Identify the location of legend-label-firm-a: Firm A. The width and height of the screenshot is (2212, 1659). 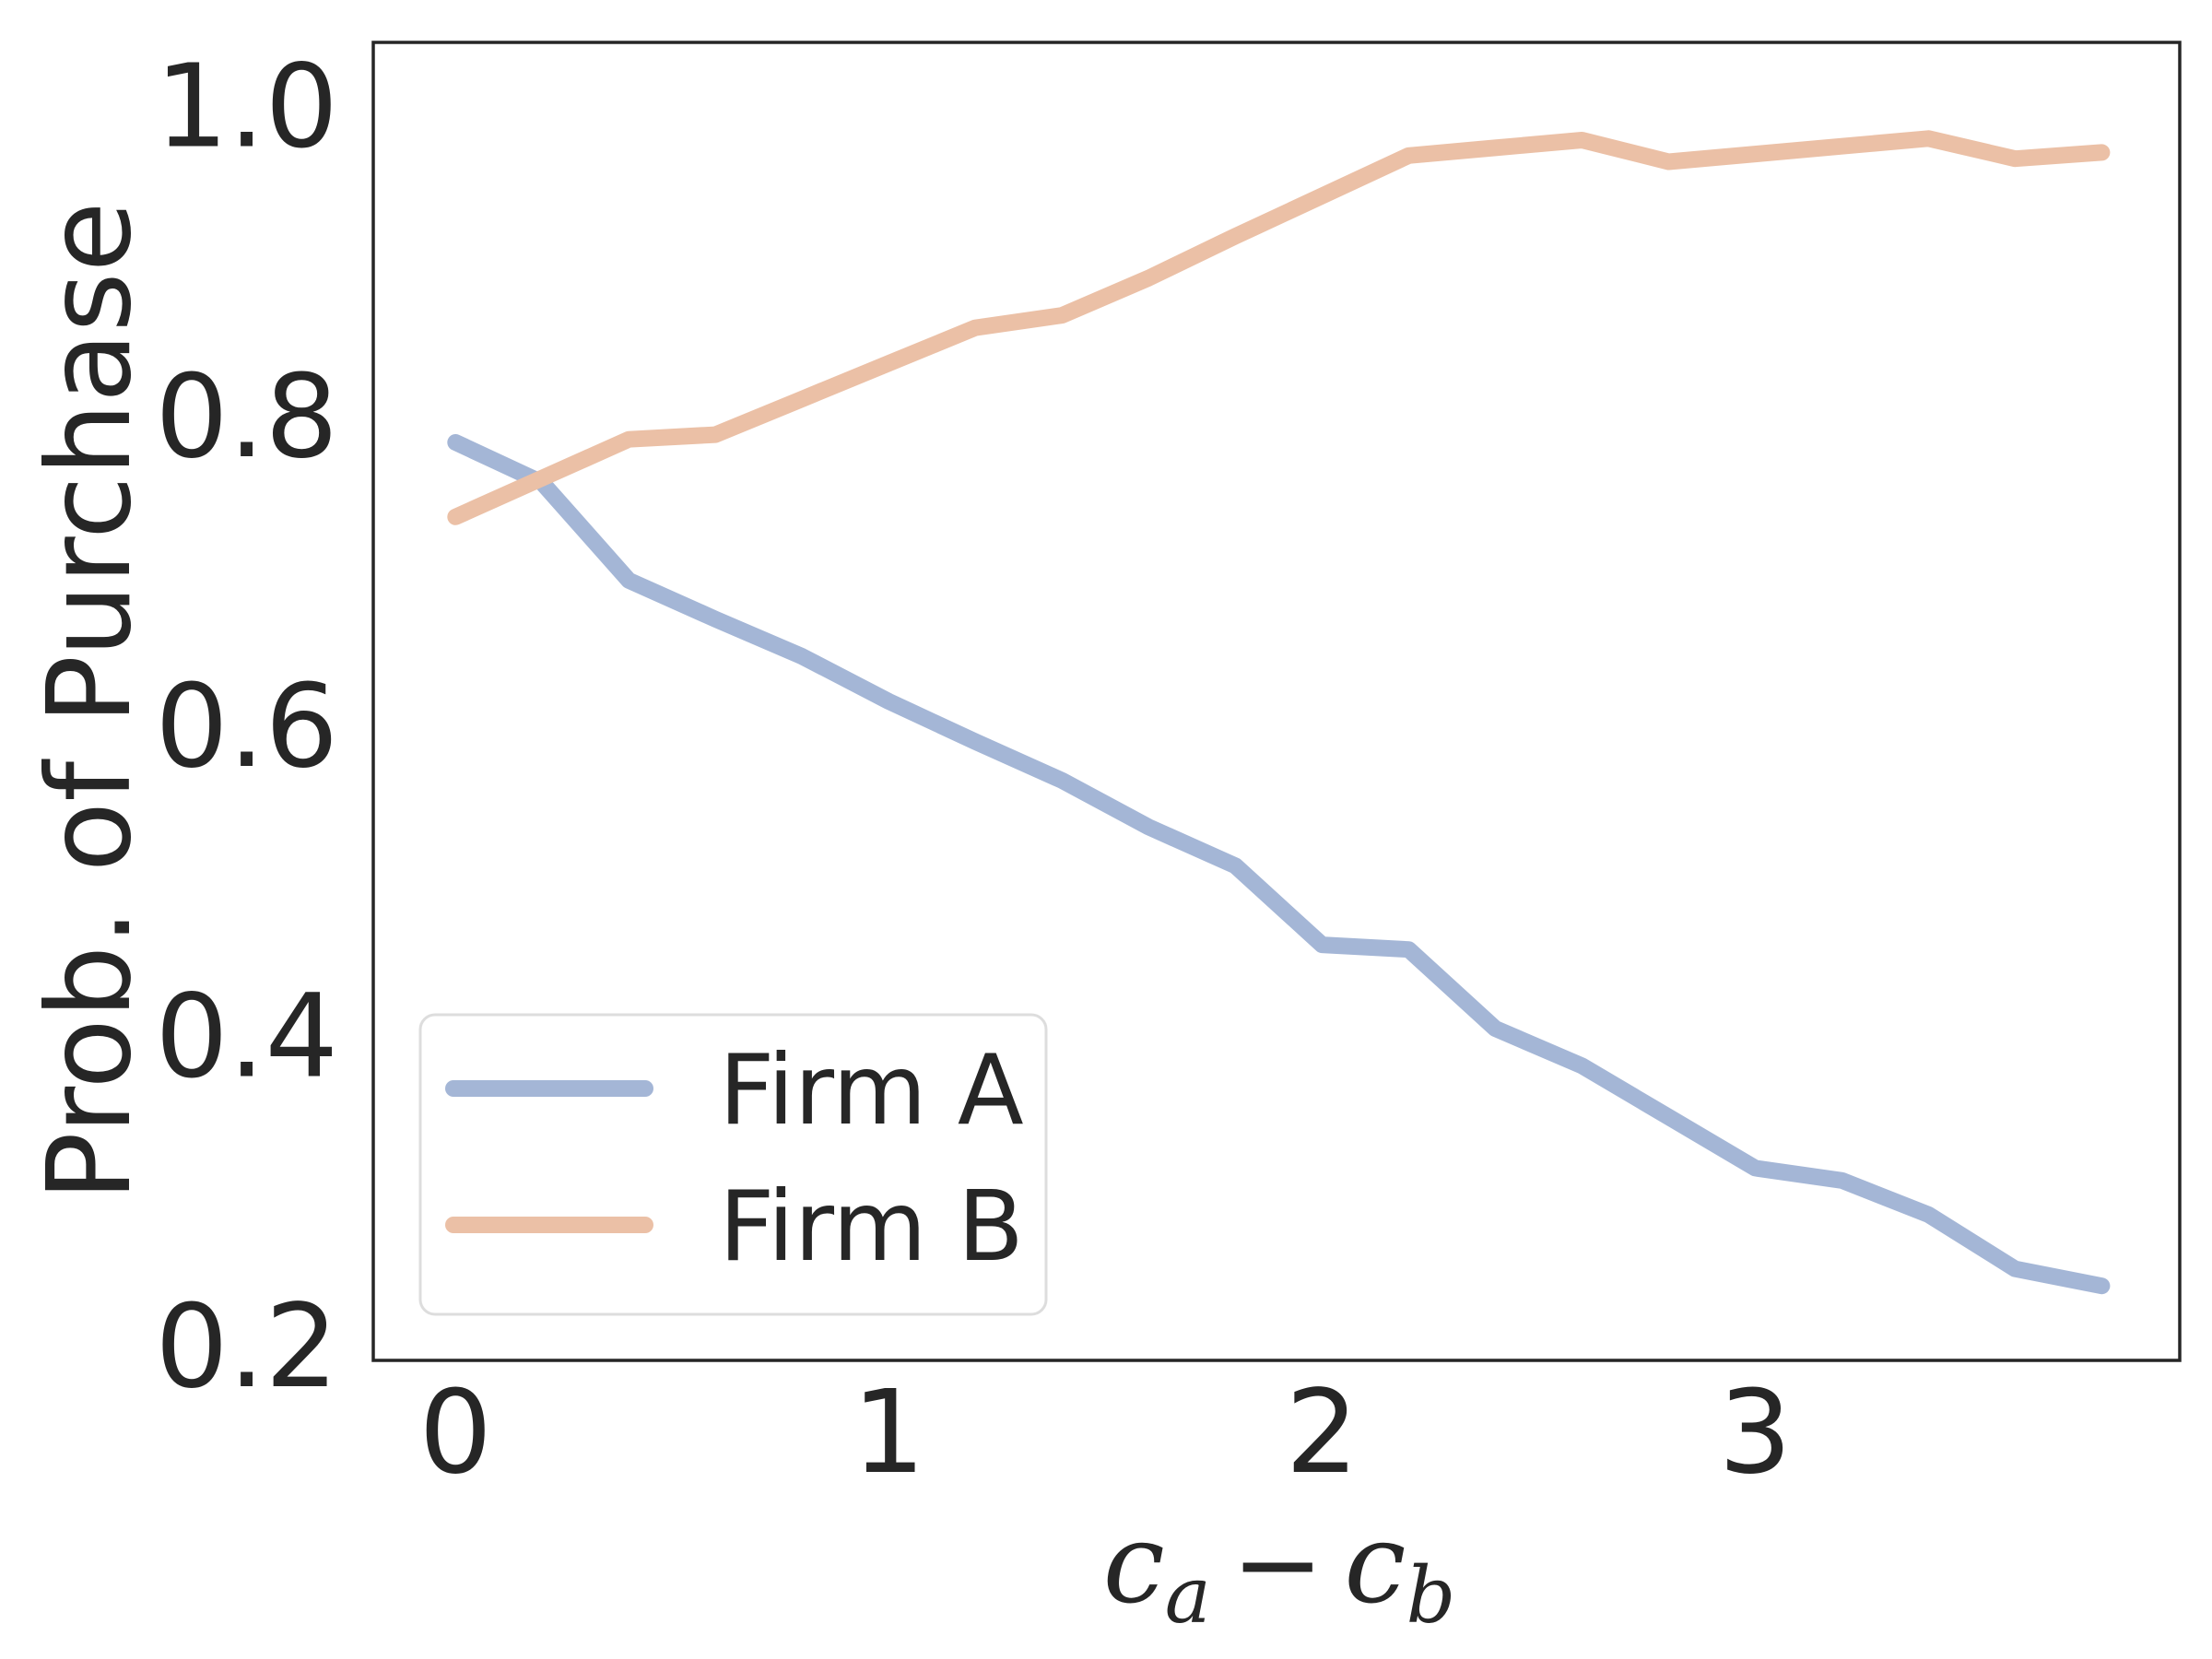
(871, 1090).